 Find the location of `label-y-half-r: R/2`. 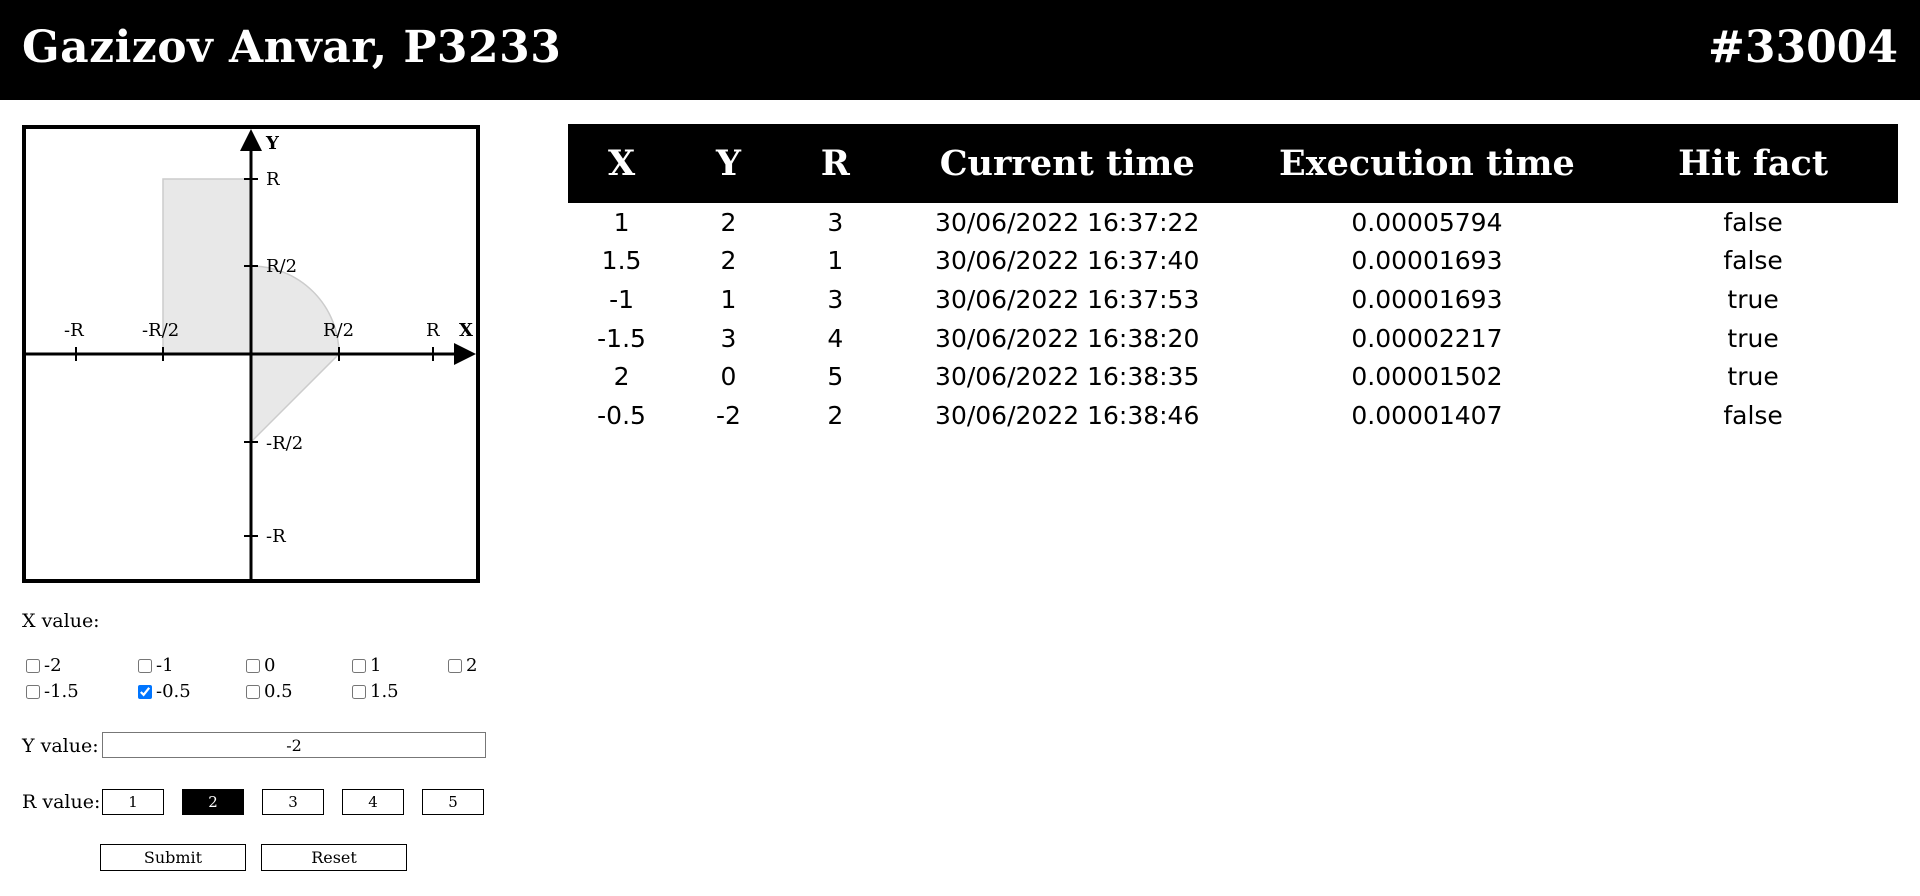

label-y-half-r: R/2 is located at coordinates (281, 266).